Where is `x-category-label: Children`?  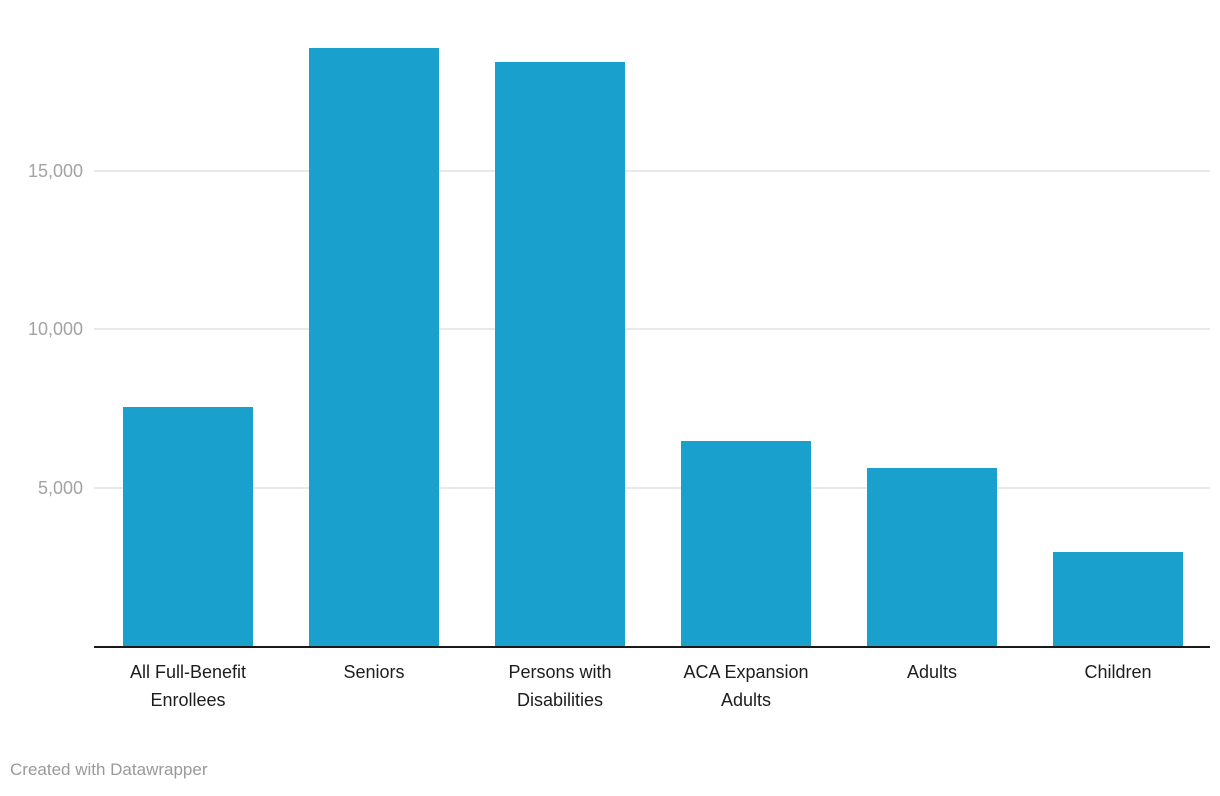
x-category-label: Children is located at coordinates (1118, 672).